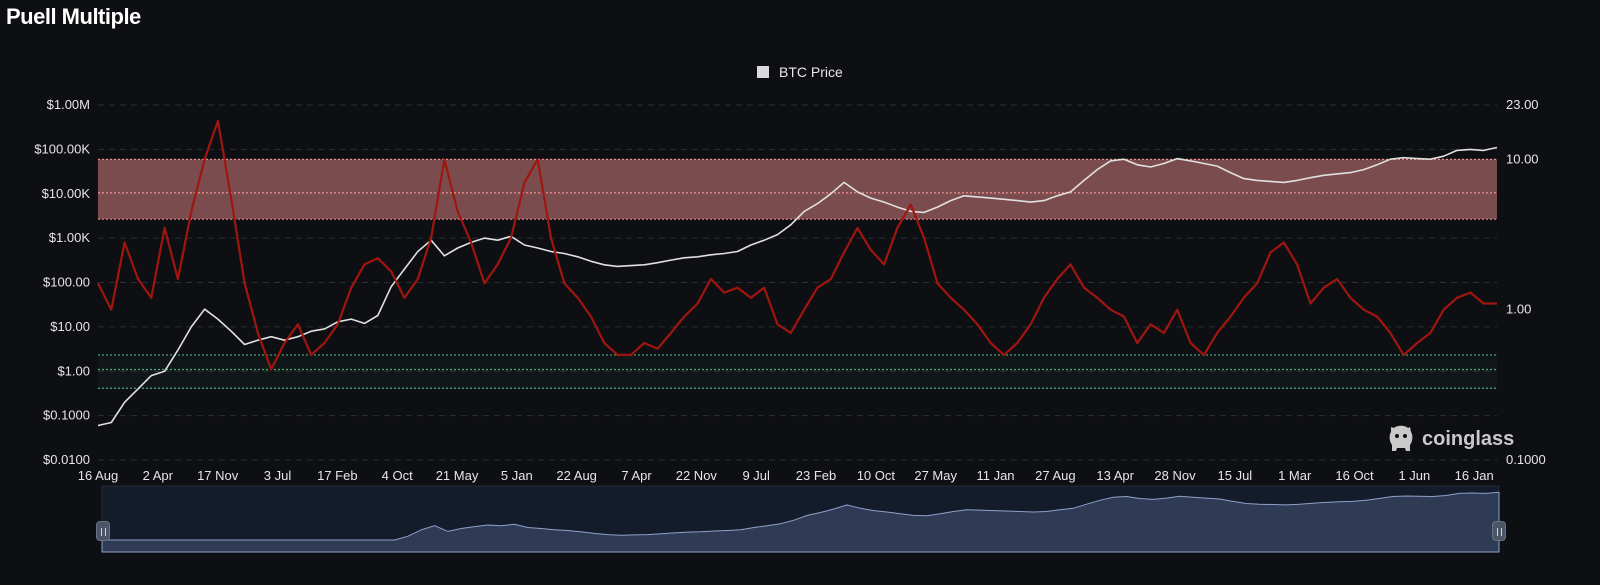 Image resolution: width=1600 pixels, height=585 pixels. What do you see at coordinates (397, 475) in the screenshot?
I see `x-tick-label: 4 Oct` at bounding box center [397, 475].